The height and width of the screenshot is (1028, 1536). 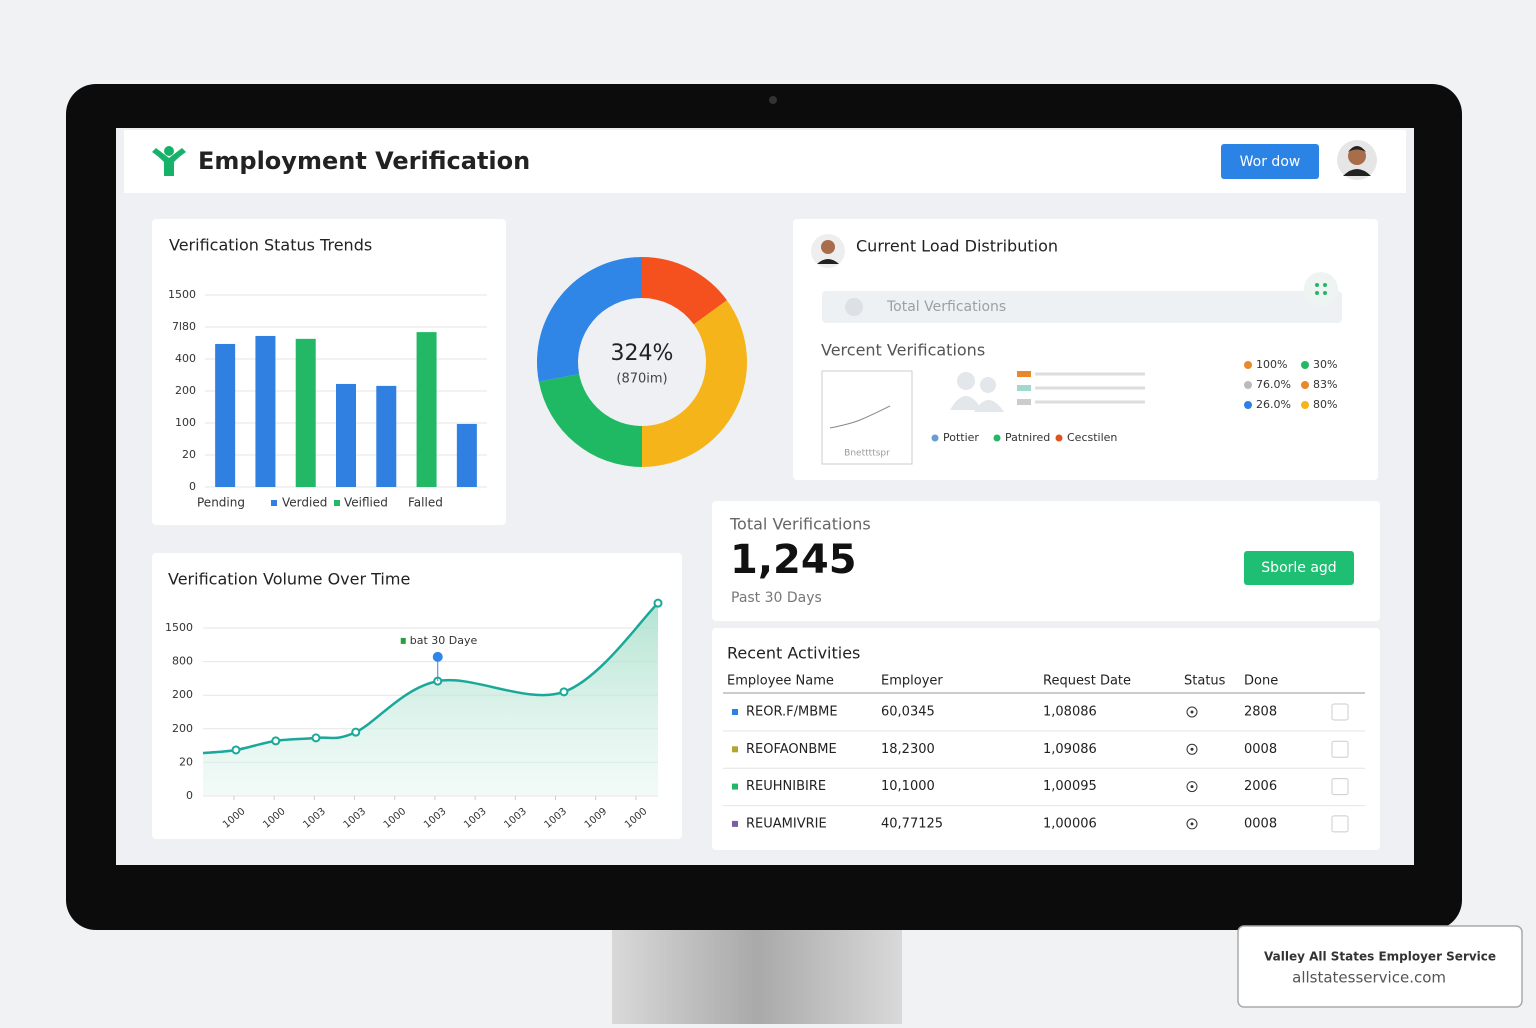 I want to click on load-avatar, so click(x=828, y=251).